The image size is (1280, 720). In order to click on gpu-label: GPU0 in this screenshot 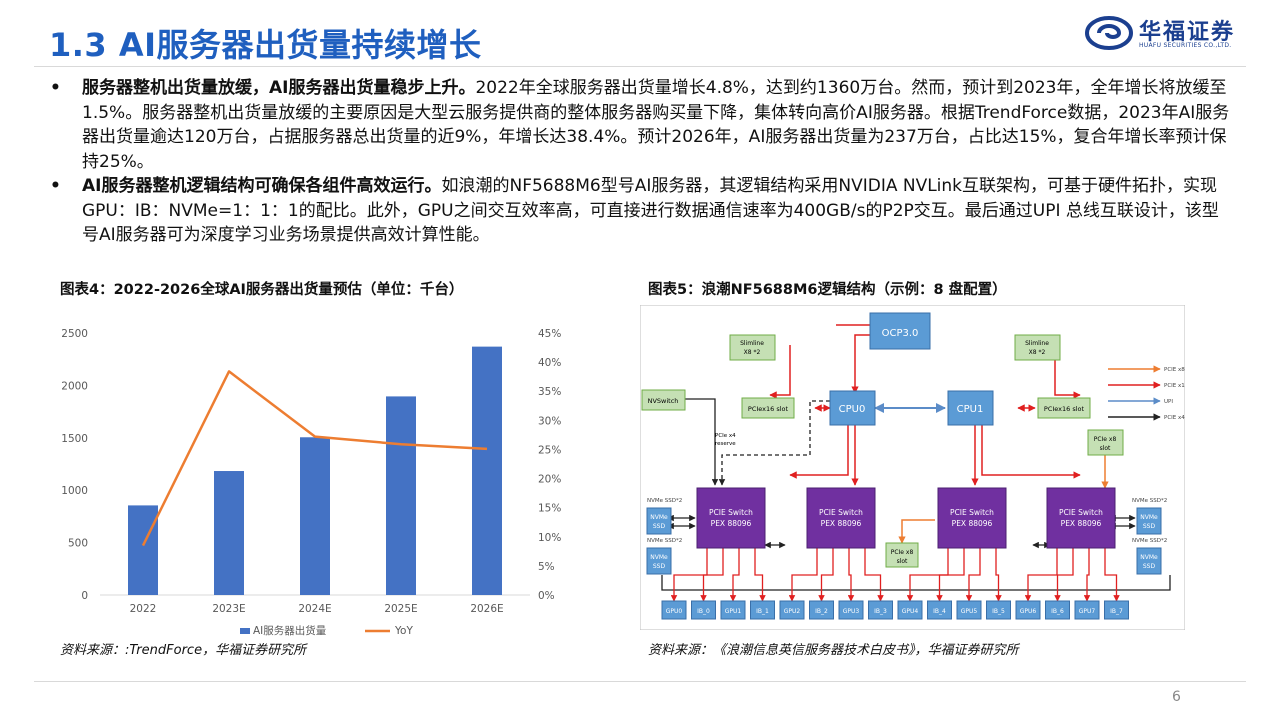, I will do `click(674, 611)`.